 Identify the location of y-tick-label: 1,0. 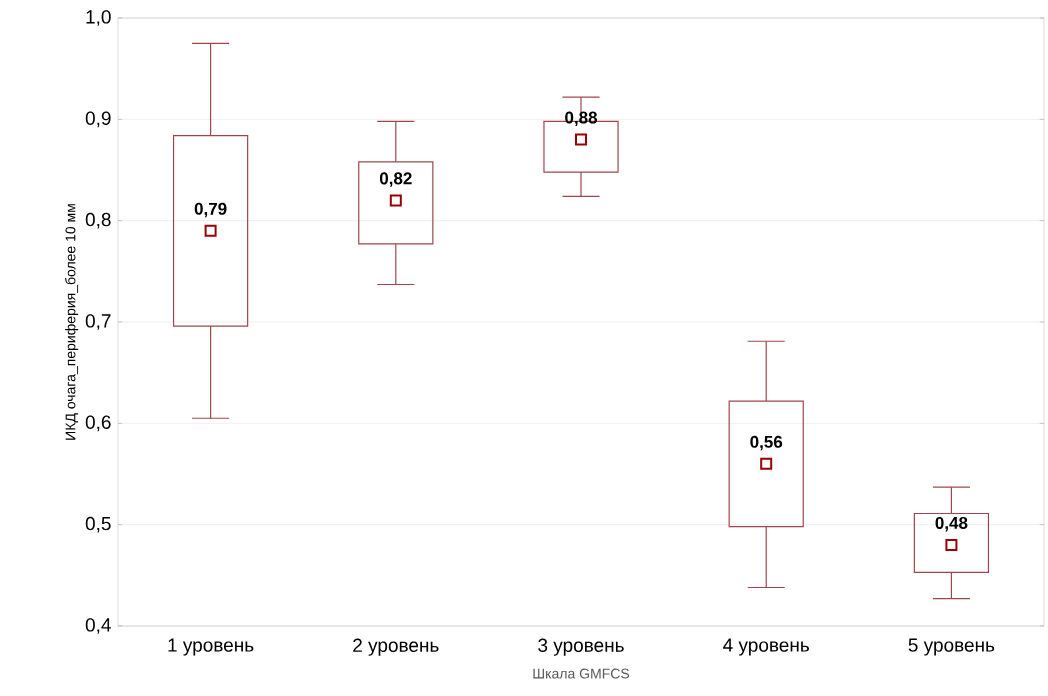
(98, 18).